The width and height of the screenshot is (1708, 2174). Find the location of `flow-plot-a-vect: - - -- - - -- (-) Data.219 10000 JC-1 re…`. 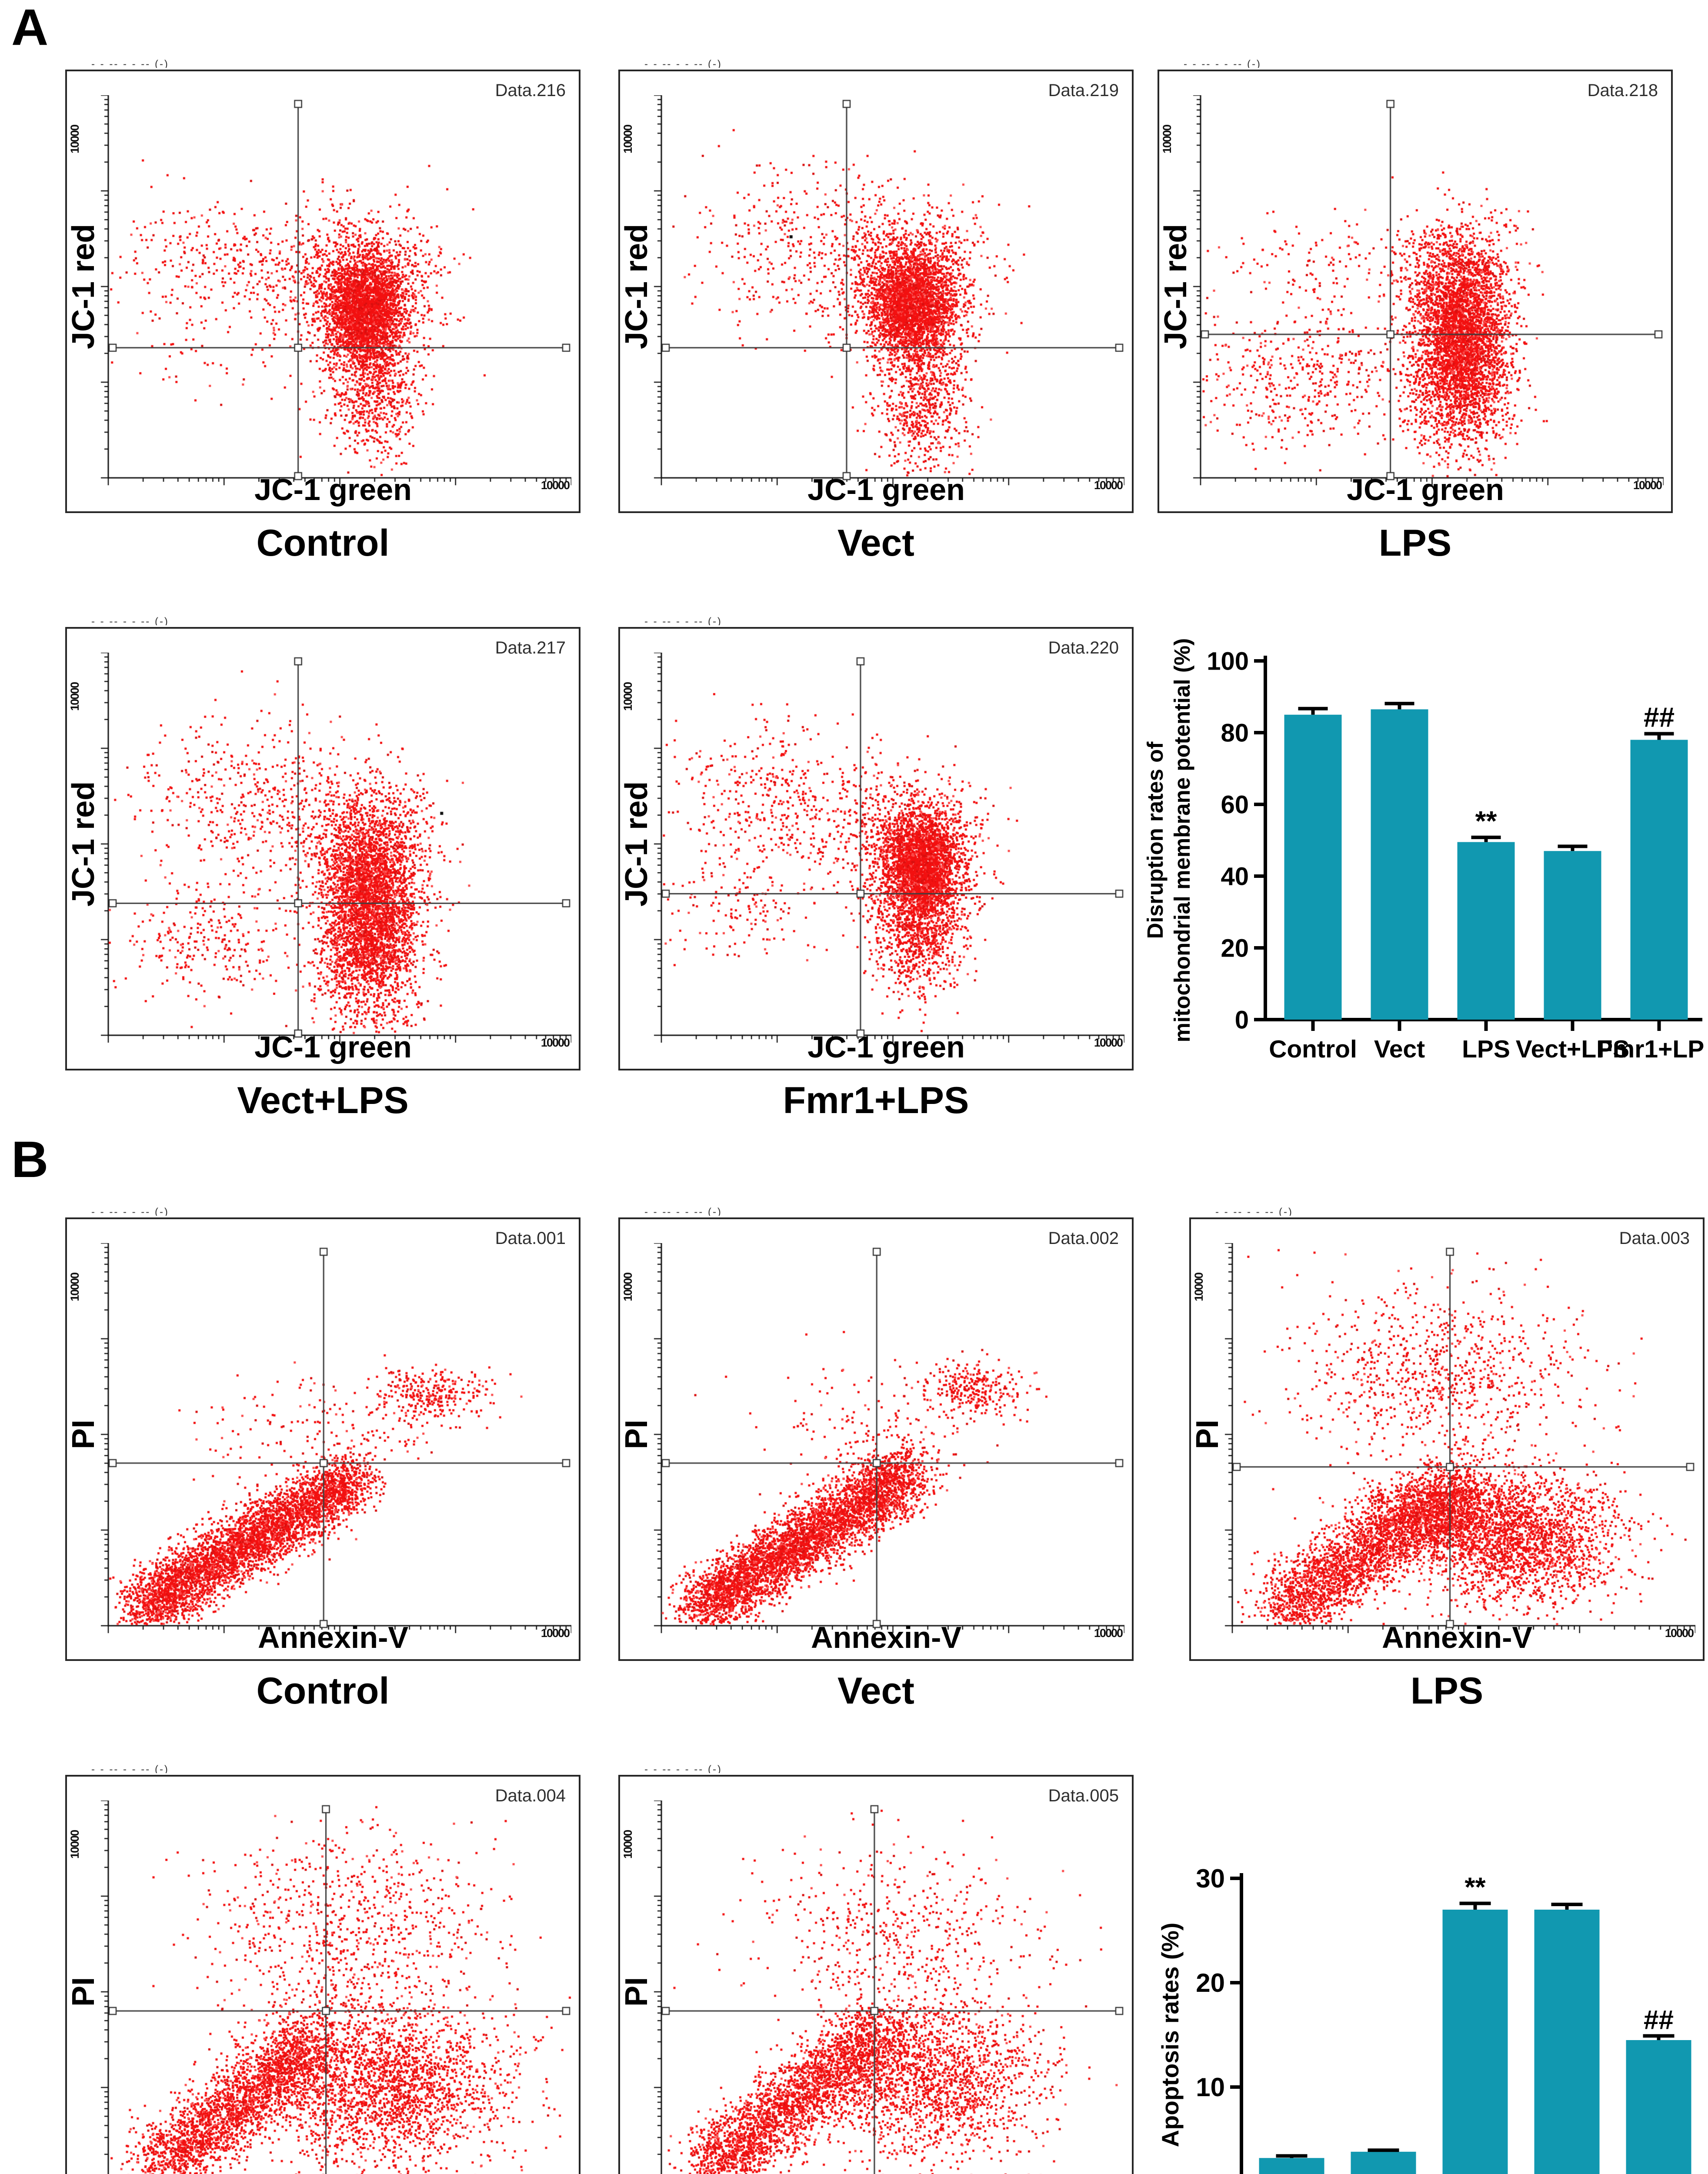

flow-plot-a-vect: - - -- - - -- (-) Data.219 10000 JC-1 re… is located at coordinates (876, 317).